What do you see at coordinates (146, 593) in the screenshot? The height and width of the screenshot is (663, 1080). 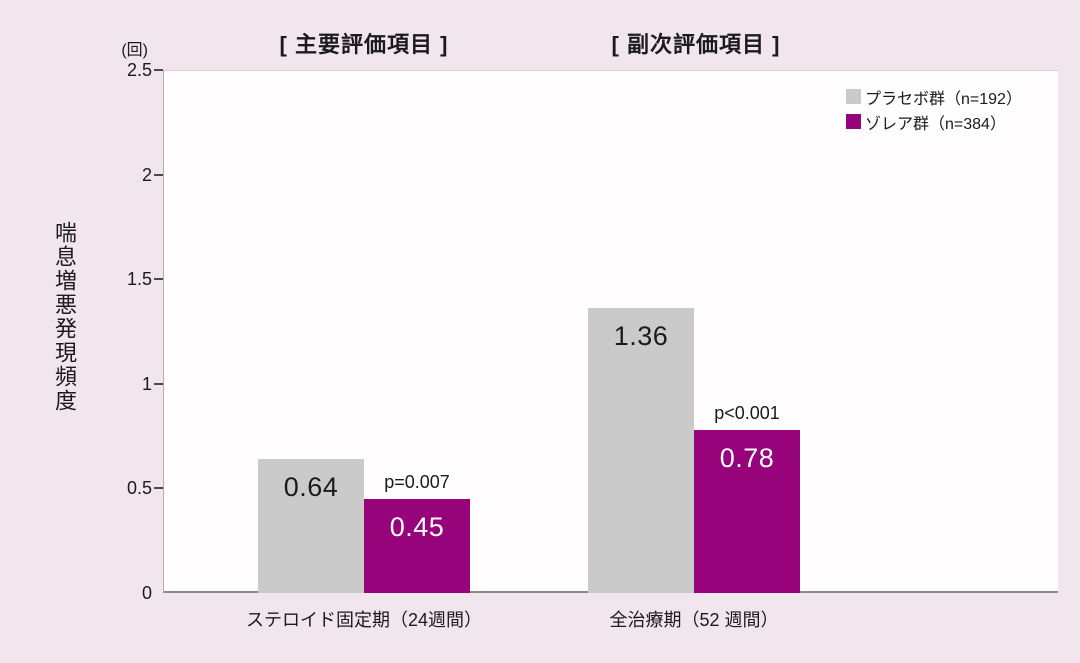 I see `y-tick-label: 0` at bounding box center [146, 593].